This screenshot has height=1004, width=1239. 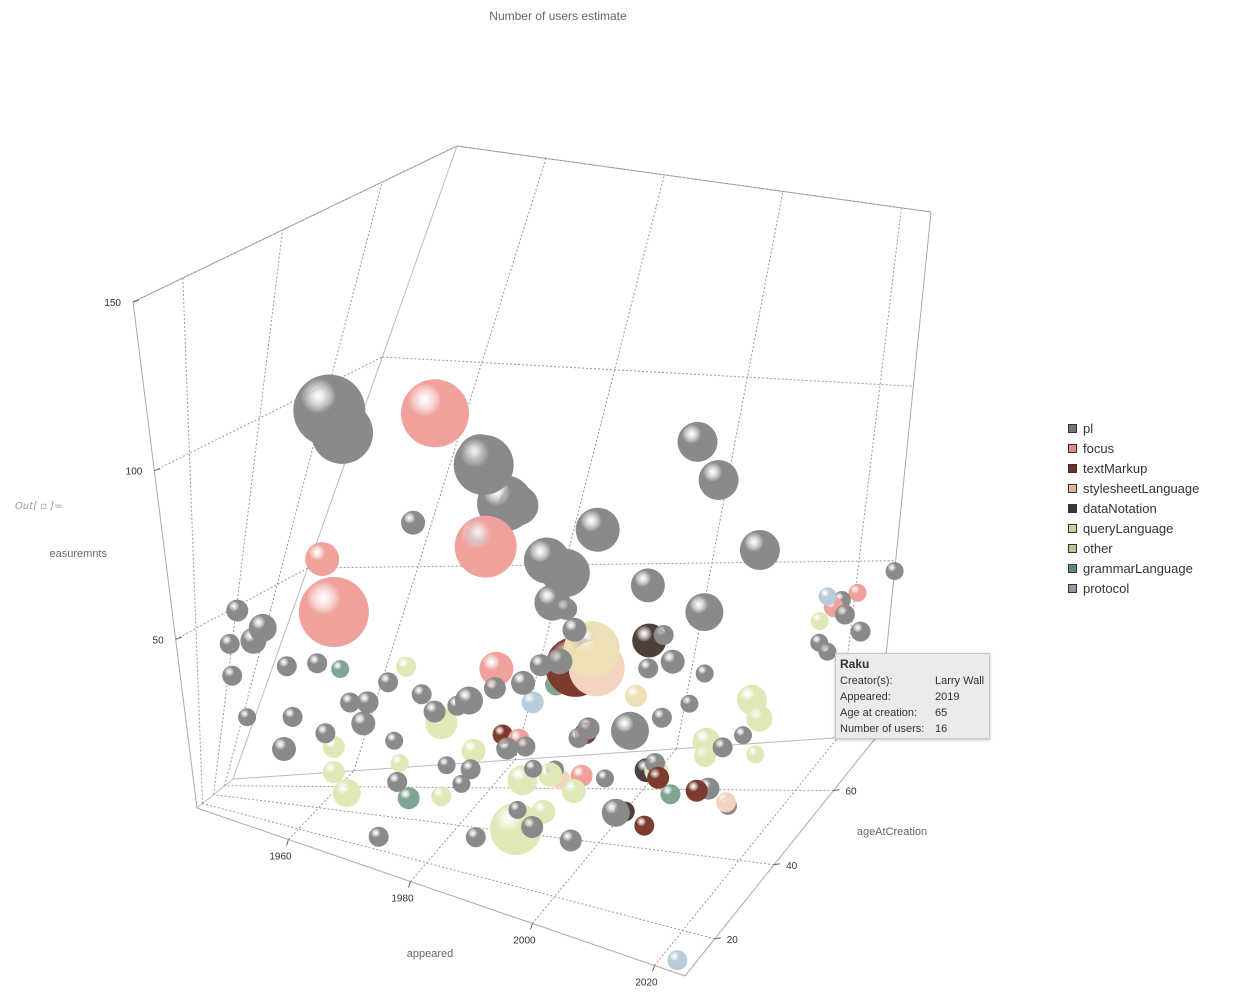 I want to click on x-tick-label: 1980, so click(x=402, y=899).